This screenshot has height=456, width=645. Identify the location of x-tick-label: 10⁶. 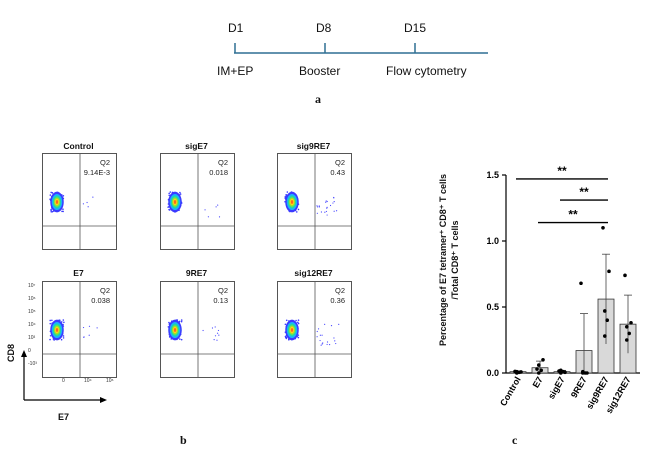
(110, 381).